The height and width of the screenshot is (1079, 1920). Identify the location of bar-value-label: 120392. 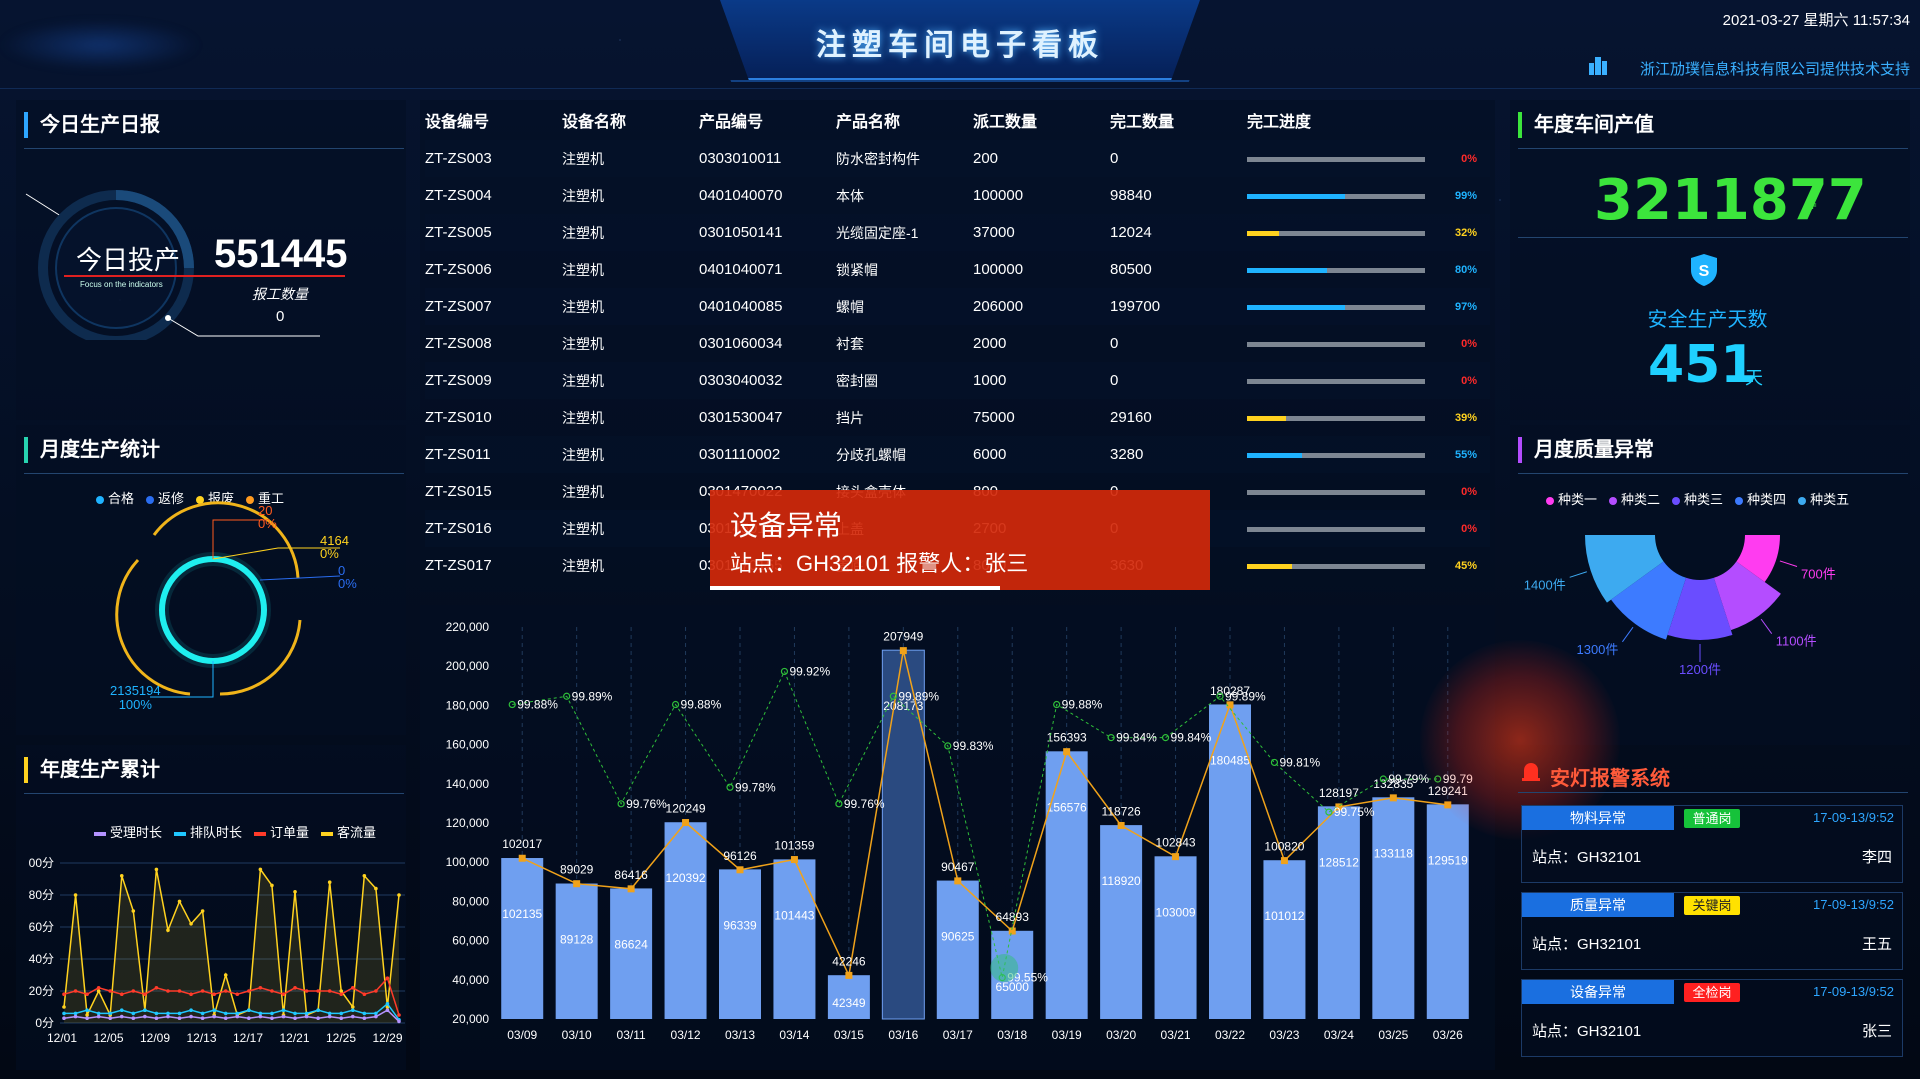
(686, 878).